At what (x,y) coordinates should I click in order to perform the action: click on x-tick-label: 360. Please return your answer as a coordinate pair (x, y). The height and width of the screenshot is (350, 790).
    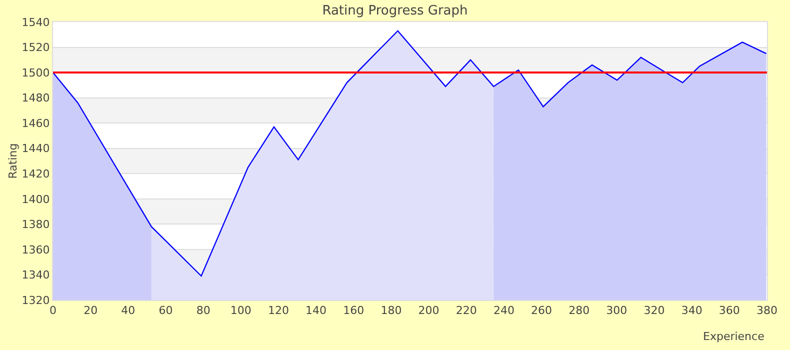
    Looking at the image, I should click on (729, 311).